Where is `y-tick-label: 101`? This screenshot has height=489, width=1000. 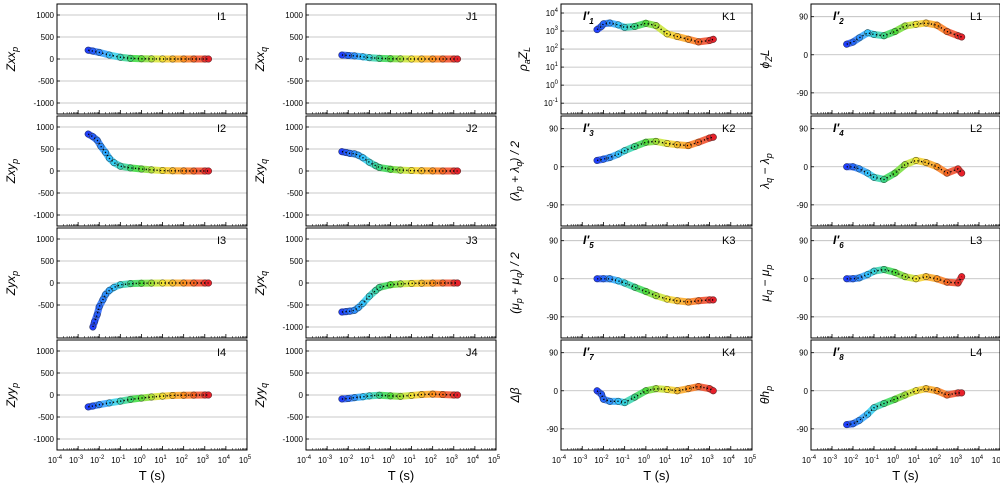 y-tick-label: 101 is located at coordinates (552, 67).